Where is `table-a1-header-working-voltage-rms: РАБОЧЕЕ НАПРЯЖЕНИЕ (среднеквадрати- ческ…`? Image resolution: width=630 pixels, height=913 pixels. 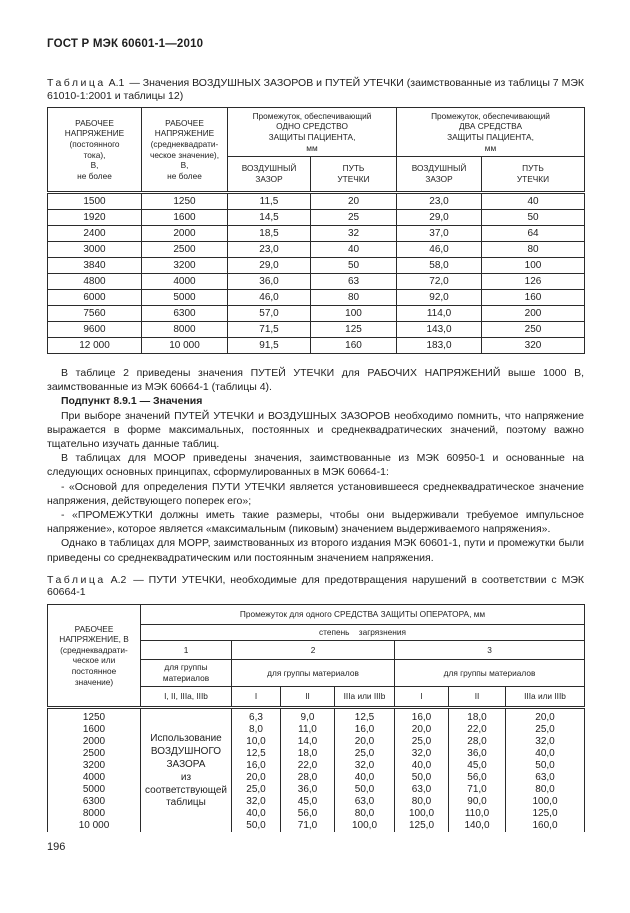 table-a1-header-working-voltage-rms: РАБОЧЕЕ НАПРЯЖЕНИЕ (среднеквадрати- ческ… is located at coordinates (184, 150).